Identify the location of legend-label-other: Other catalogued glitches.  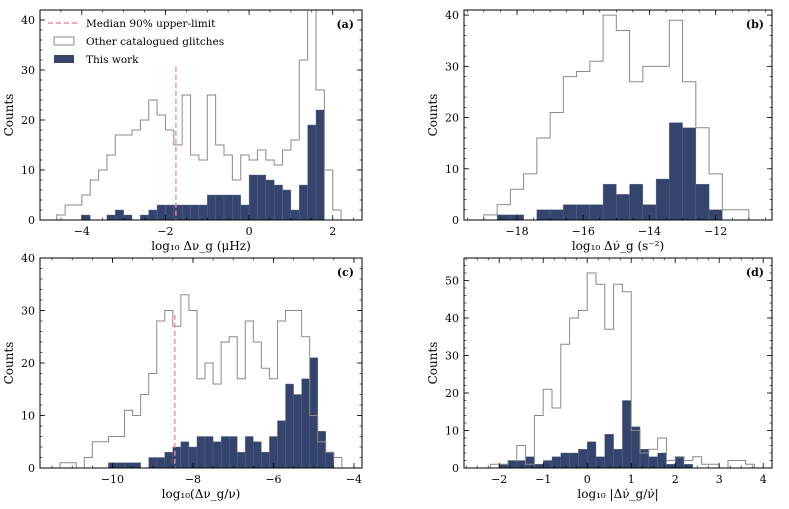
(155, 42).